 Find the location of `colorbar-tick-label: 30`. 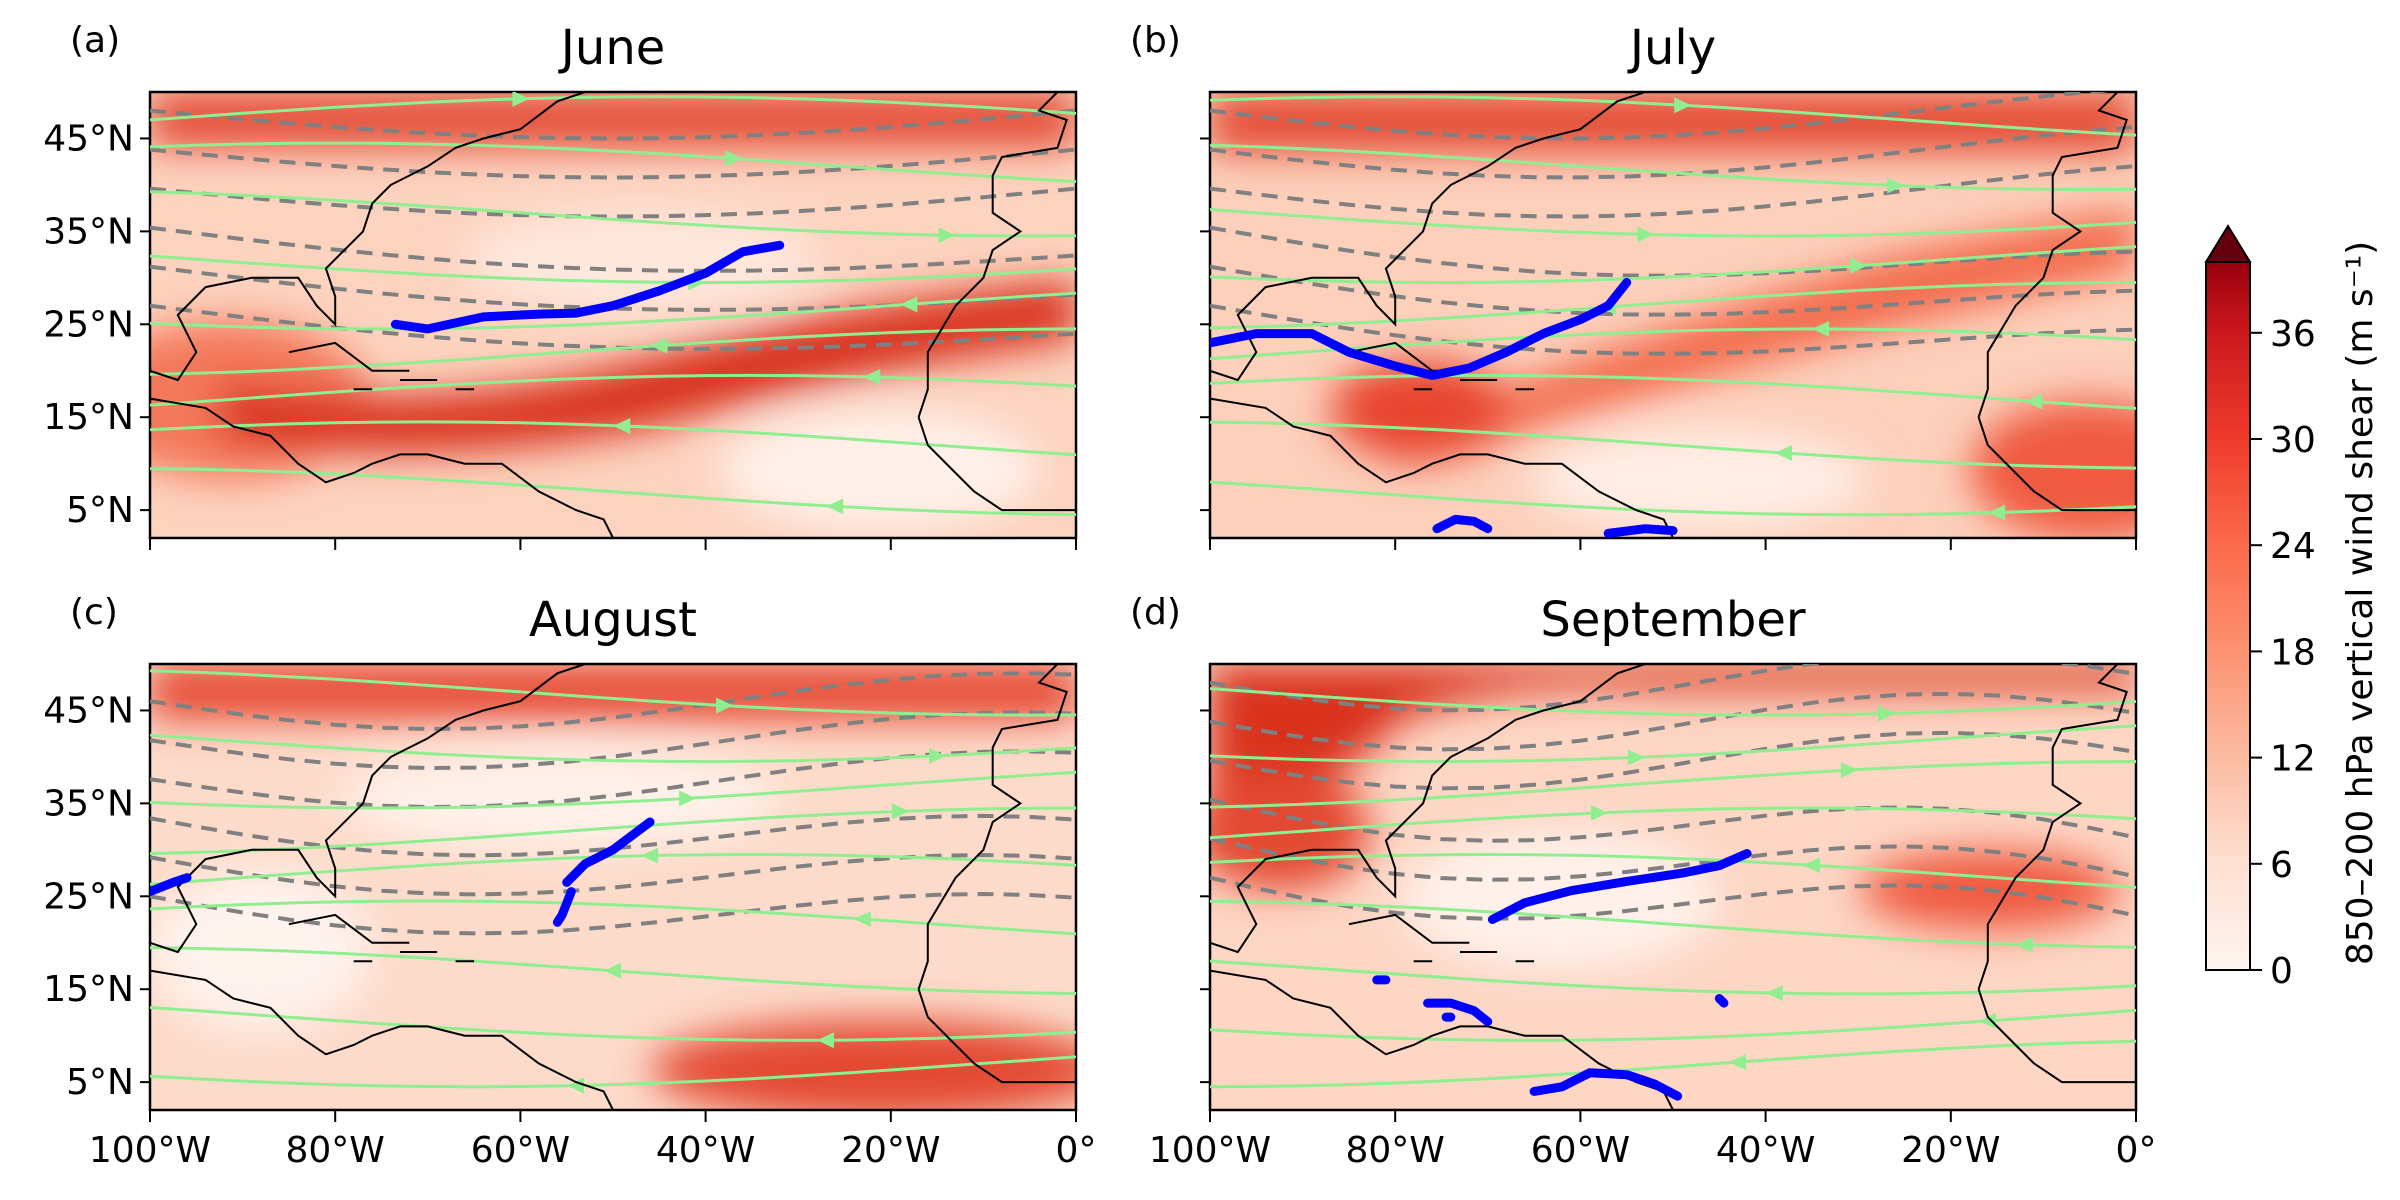

colorbar-tick-label: 30 is located at coordinates (2293, 440).